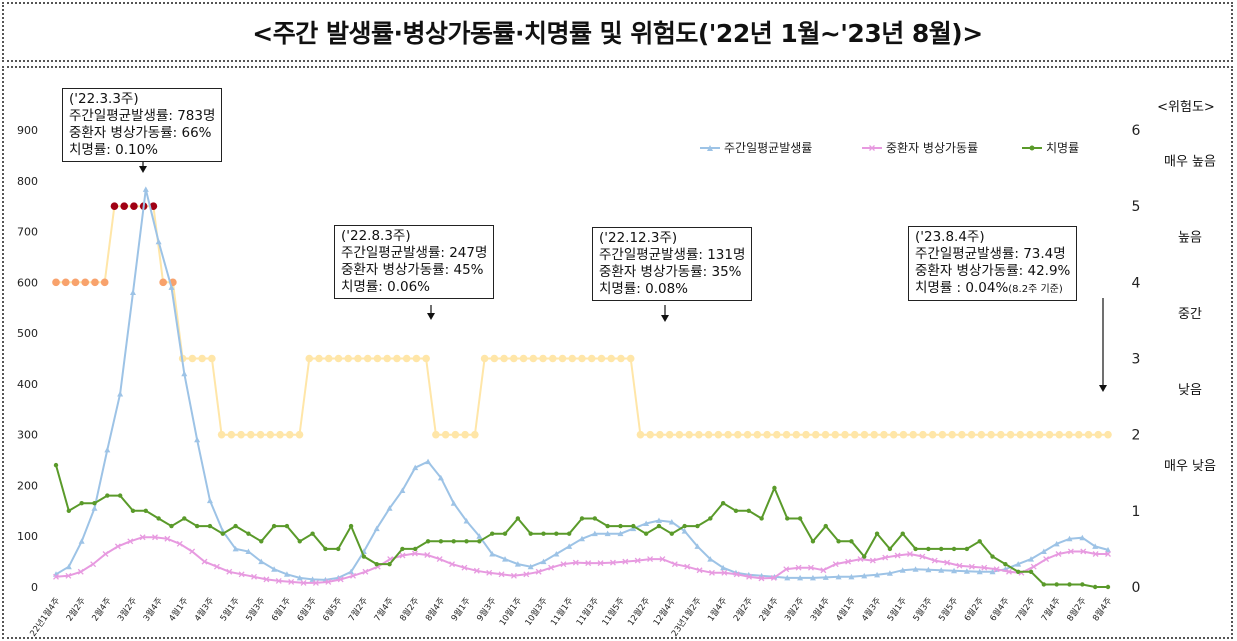  What do you see at coordinates (431, 316) in the screenshot?
I see `annotation-arrow-head` at bounding box center [431, 316].